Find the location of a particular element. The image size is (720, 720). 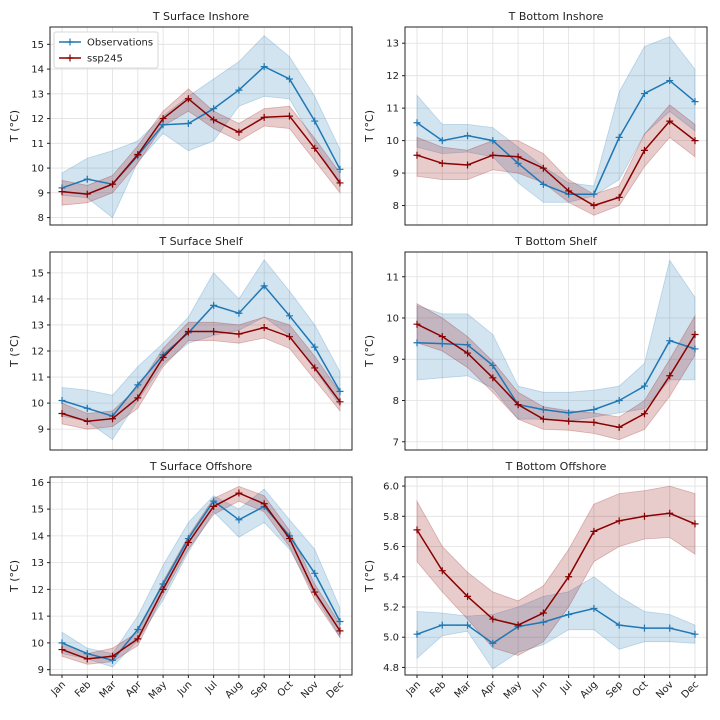

y-tick-label: 7 is located at coordinates (396, 442).